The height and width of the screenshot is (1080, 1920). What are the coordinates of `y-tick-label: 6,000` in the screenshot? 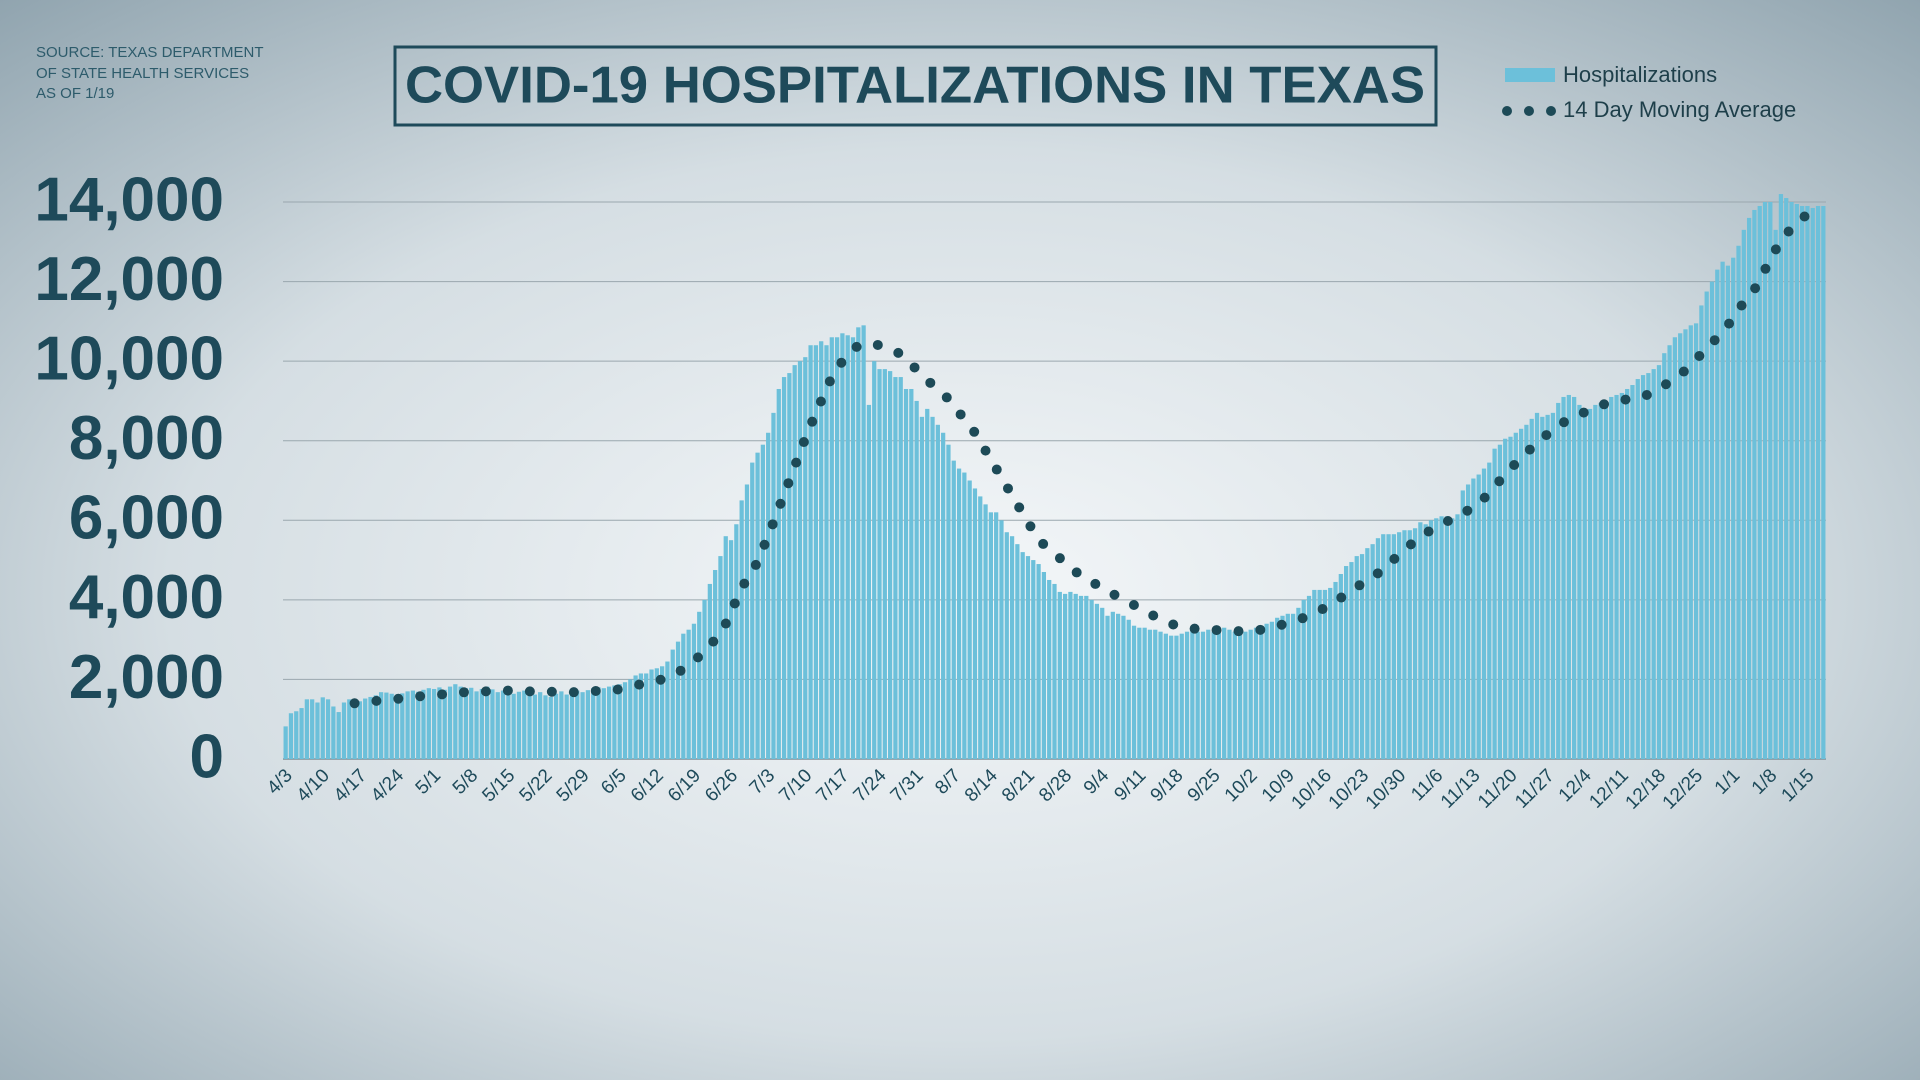 It's located at (146, 518).